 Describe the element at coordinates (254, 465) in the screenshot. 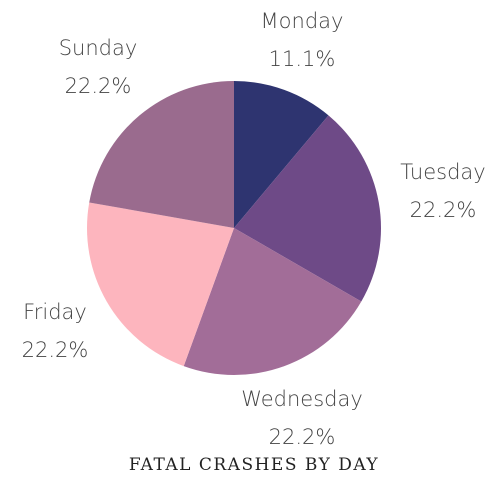

I see `chart-title: FATAL CRASHES BY DAY` at that location.